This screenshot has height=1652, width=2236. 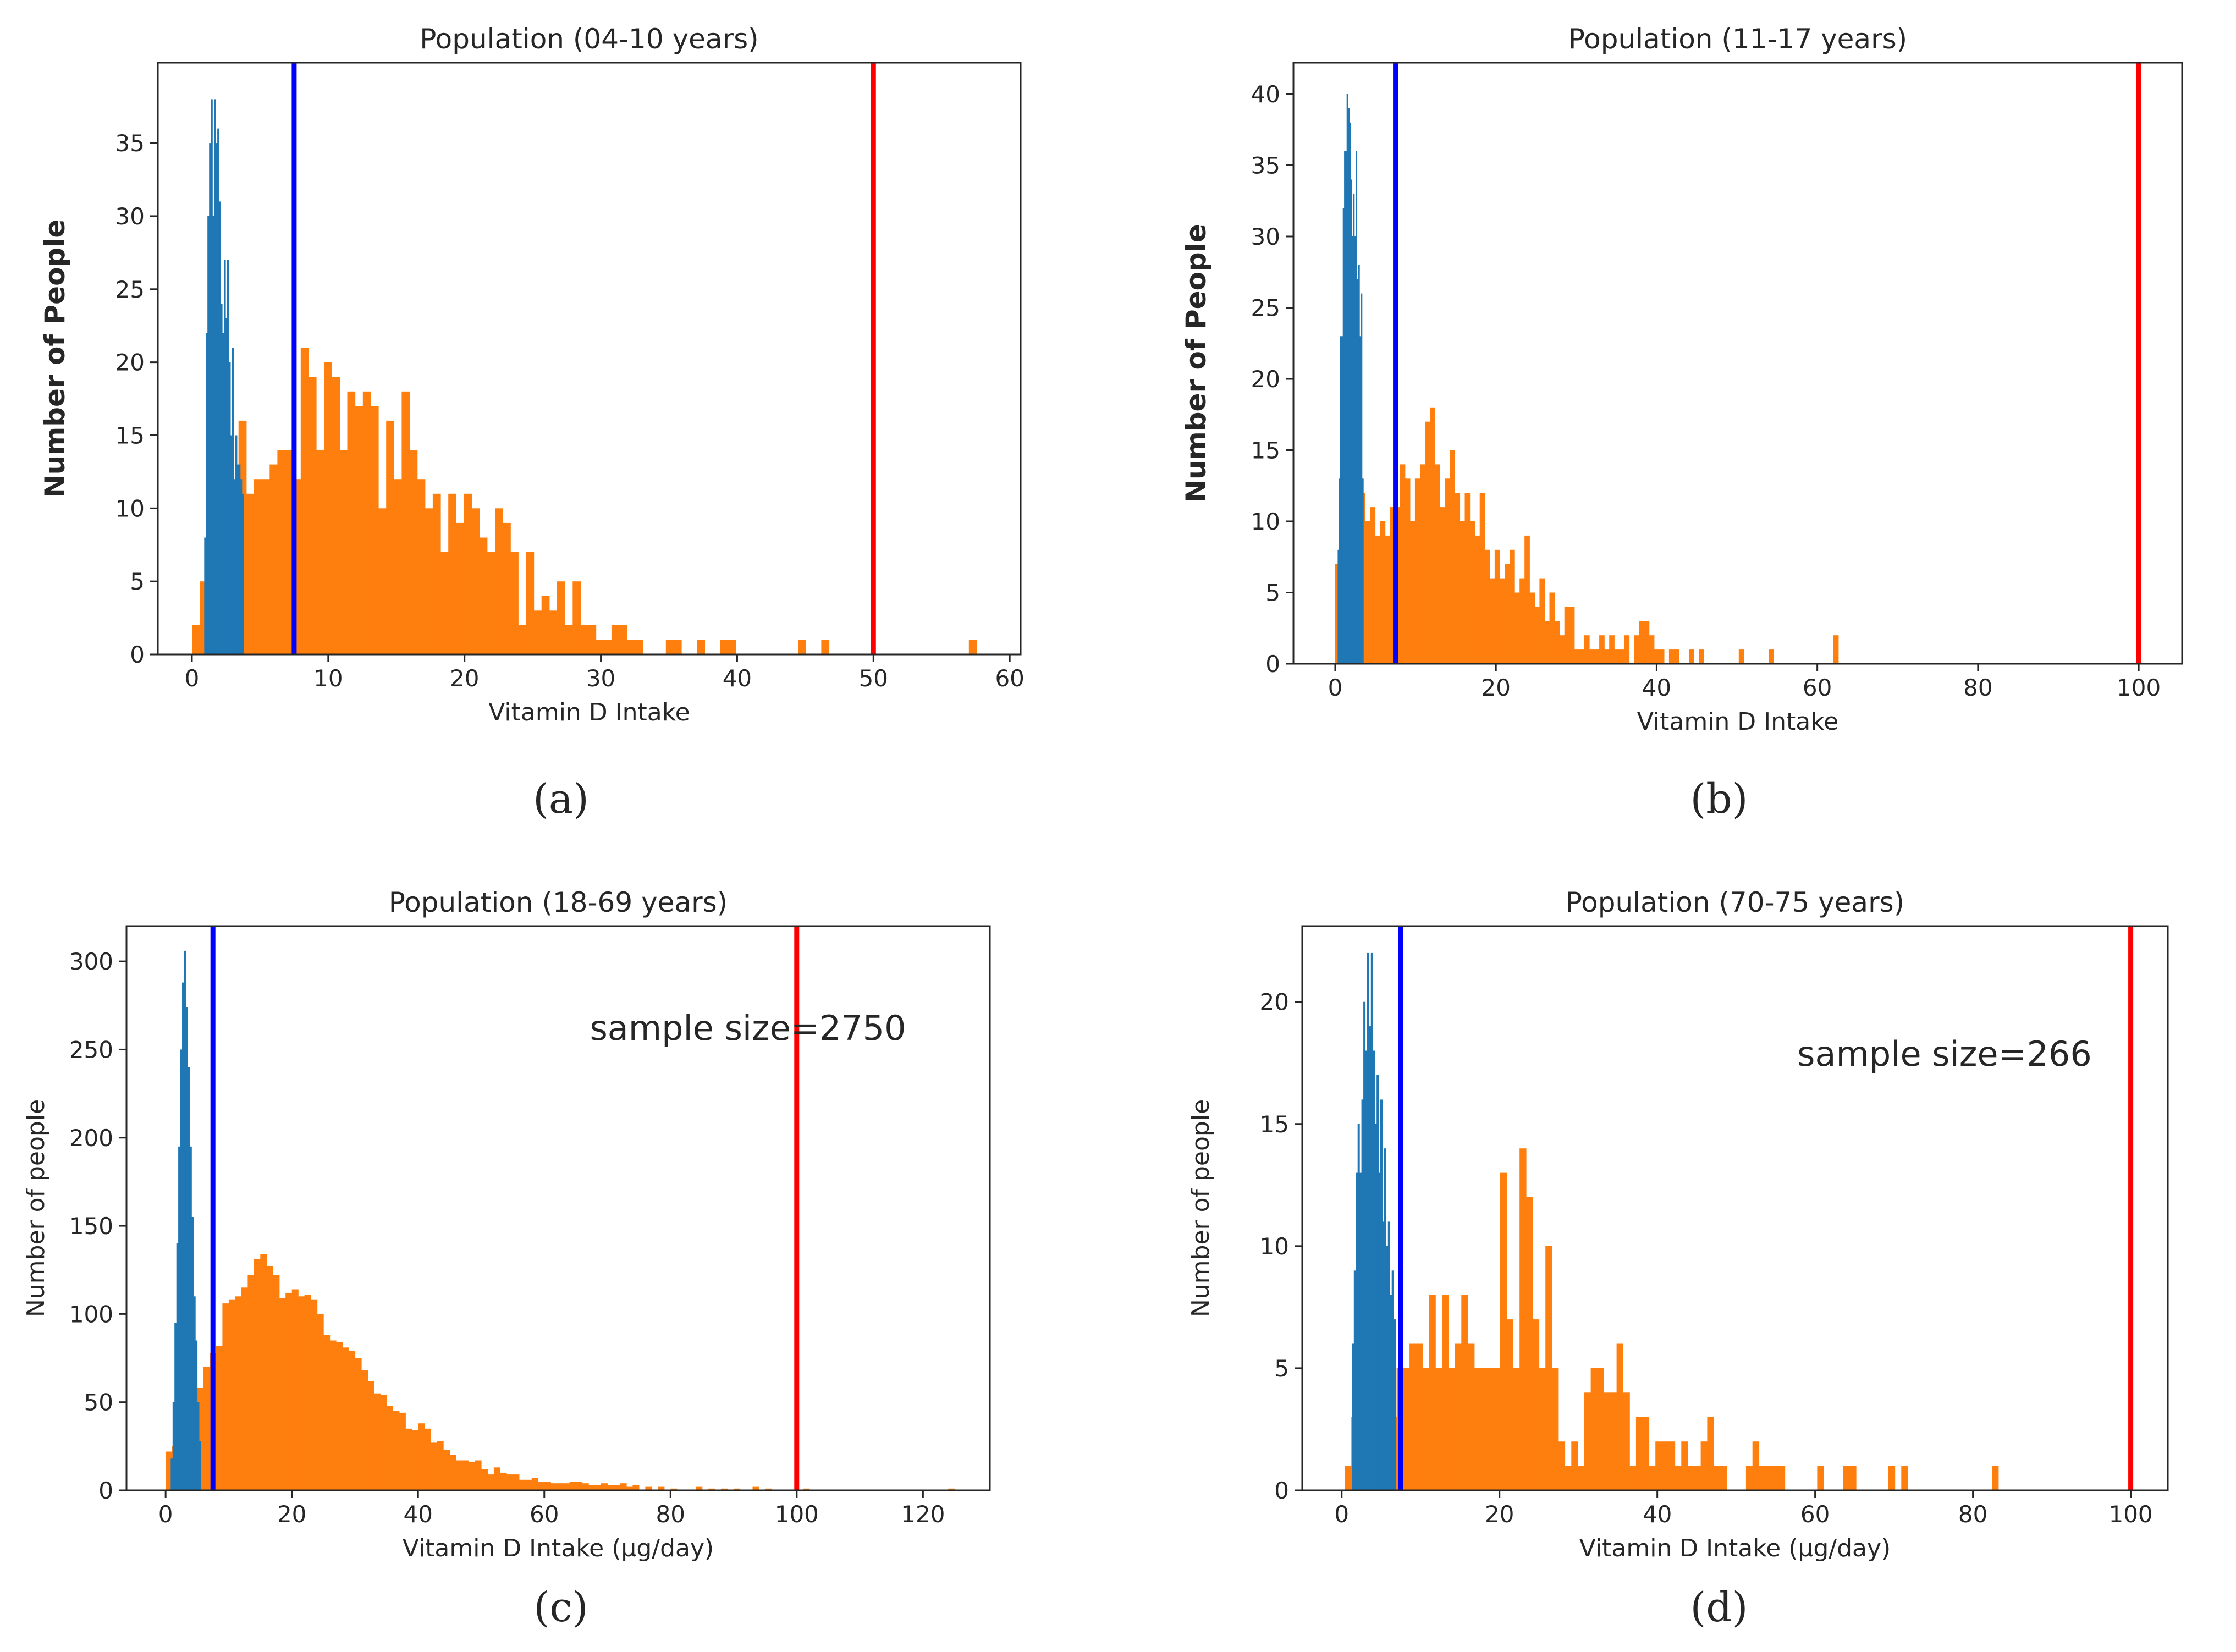 What do you see at coordinates (1266, 451) in the screenshot?
I see `y-tick-label: 15` at bounding box center [1266, 451].